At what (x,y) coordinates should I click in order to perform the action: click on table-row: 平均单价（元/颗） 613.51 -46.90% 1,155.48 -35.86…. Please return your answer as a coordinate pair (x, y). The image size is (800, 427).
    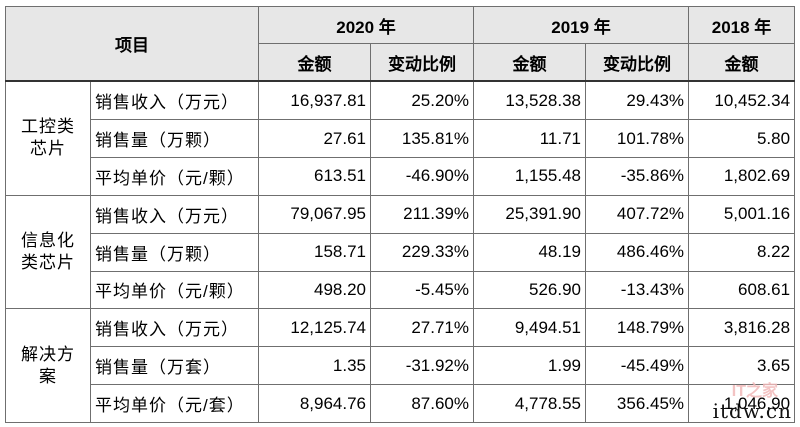
    Looking at the image, I should click on (401, 176).